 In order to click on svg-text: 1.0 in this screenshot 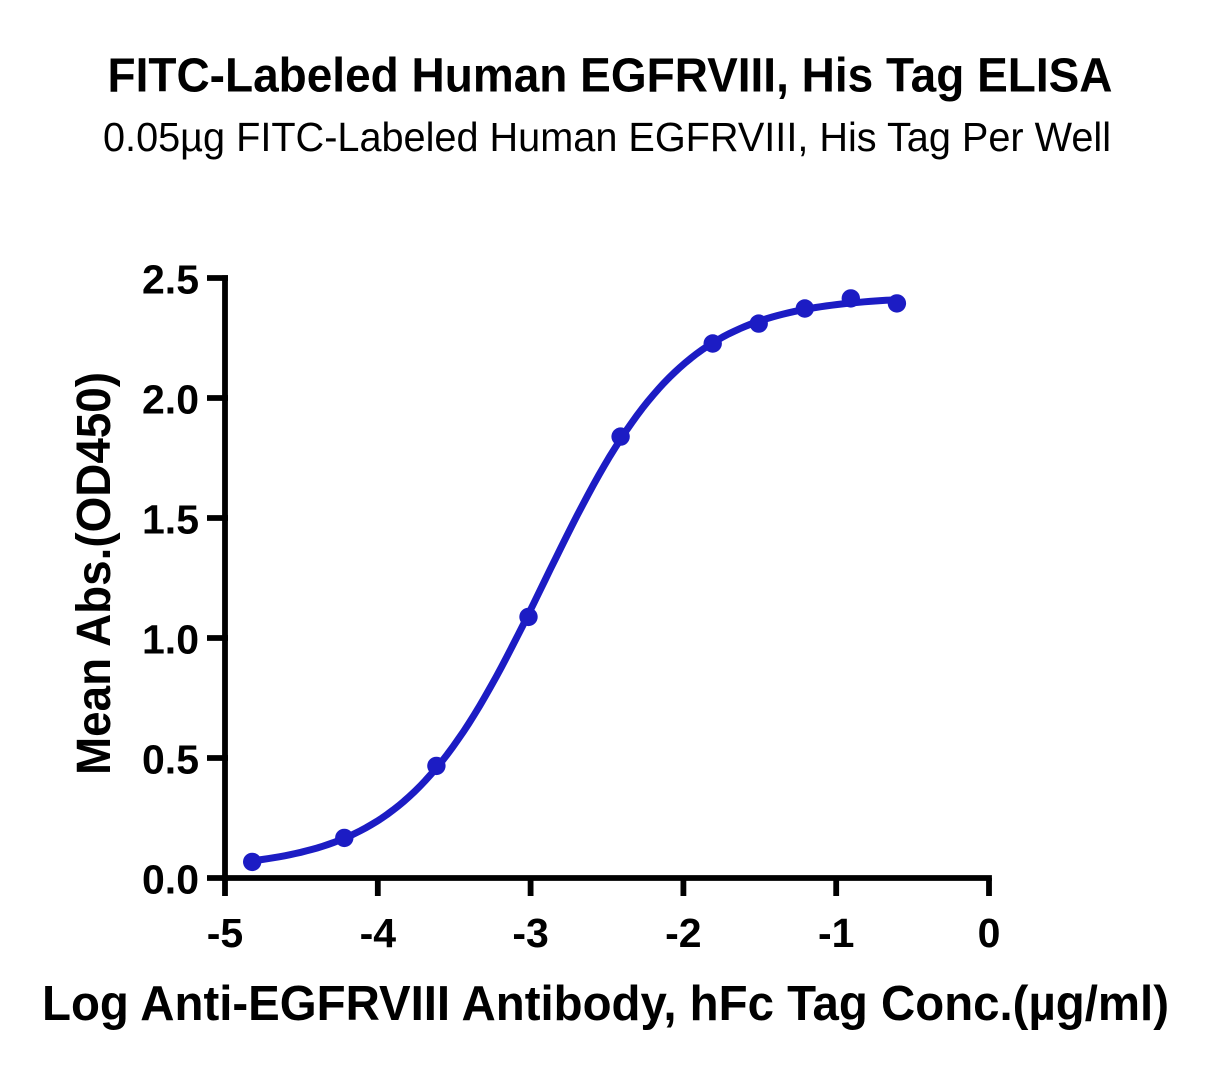, I will do `click(170, 640)`.